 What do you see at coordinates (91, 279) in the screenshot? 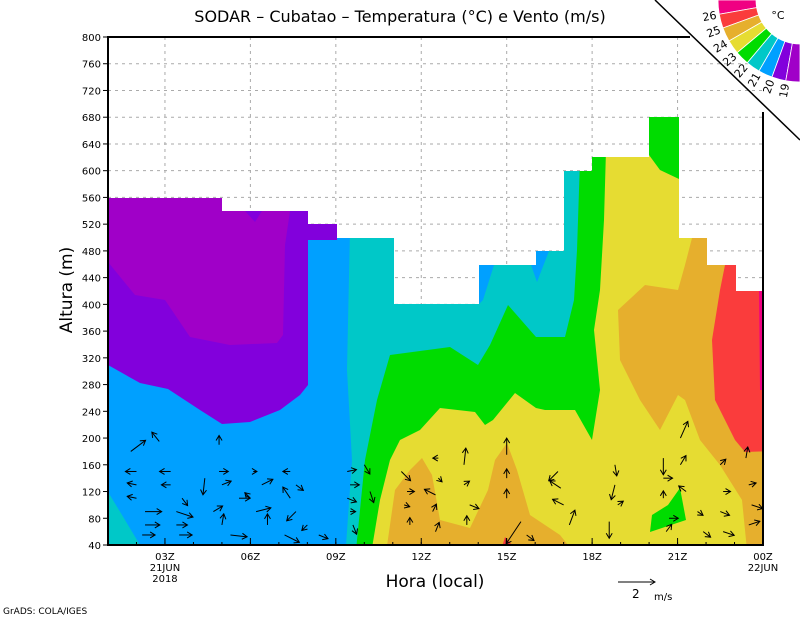
I see `y-tick-label: 440` at bounding box center [91, 279].